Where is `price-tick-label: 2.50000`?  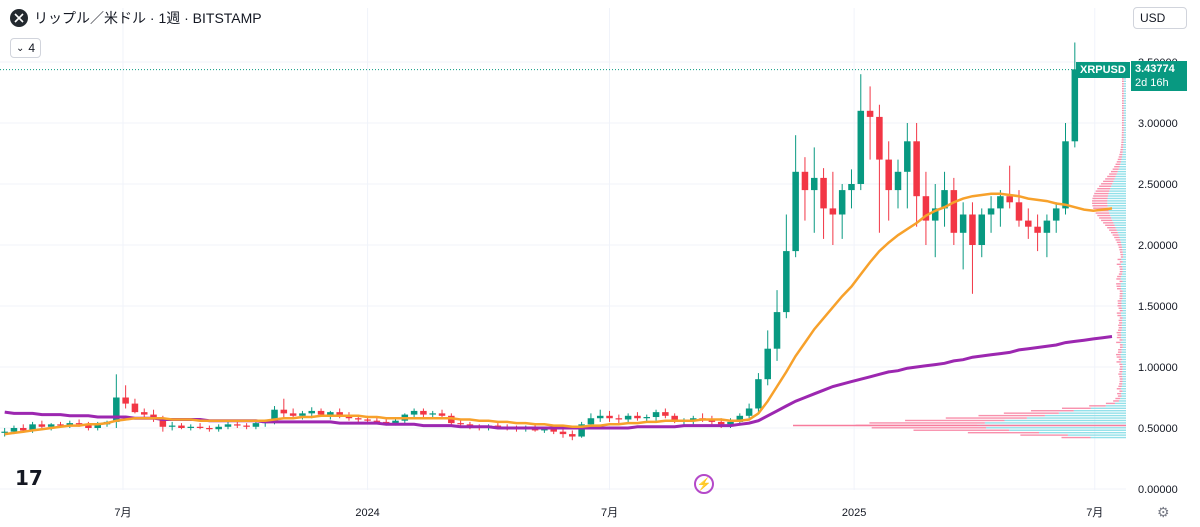
price-tick-label: 2.50000 is located at coordinates (1158, 185).